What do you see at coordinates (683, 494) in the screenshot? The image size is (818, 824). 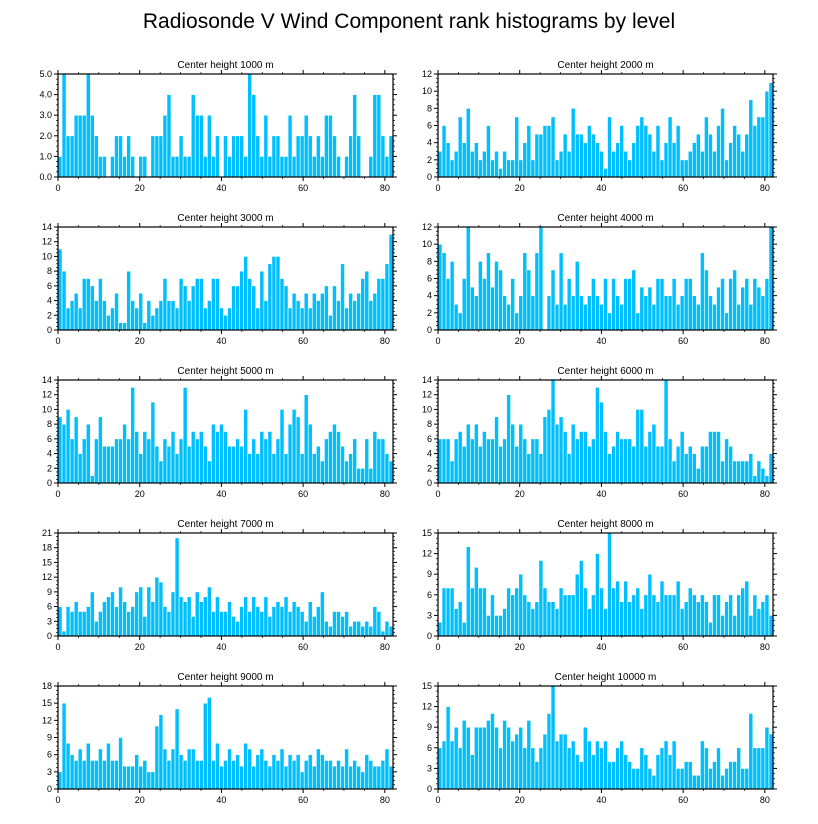 I see `x-tick-label: 60` at bounding box center [683, 494].